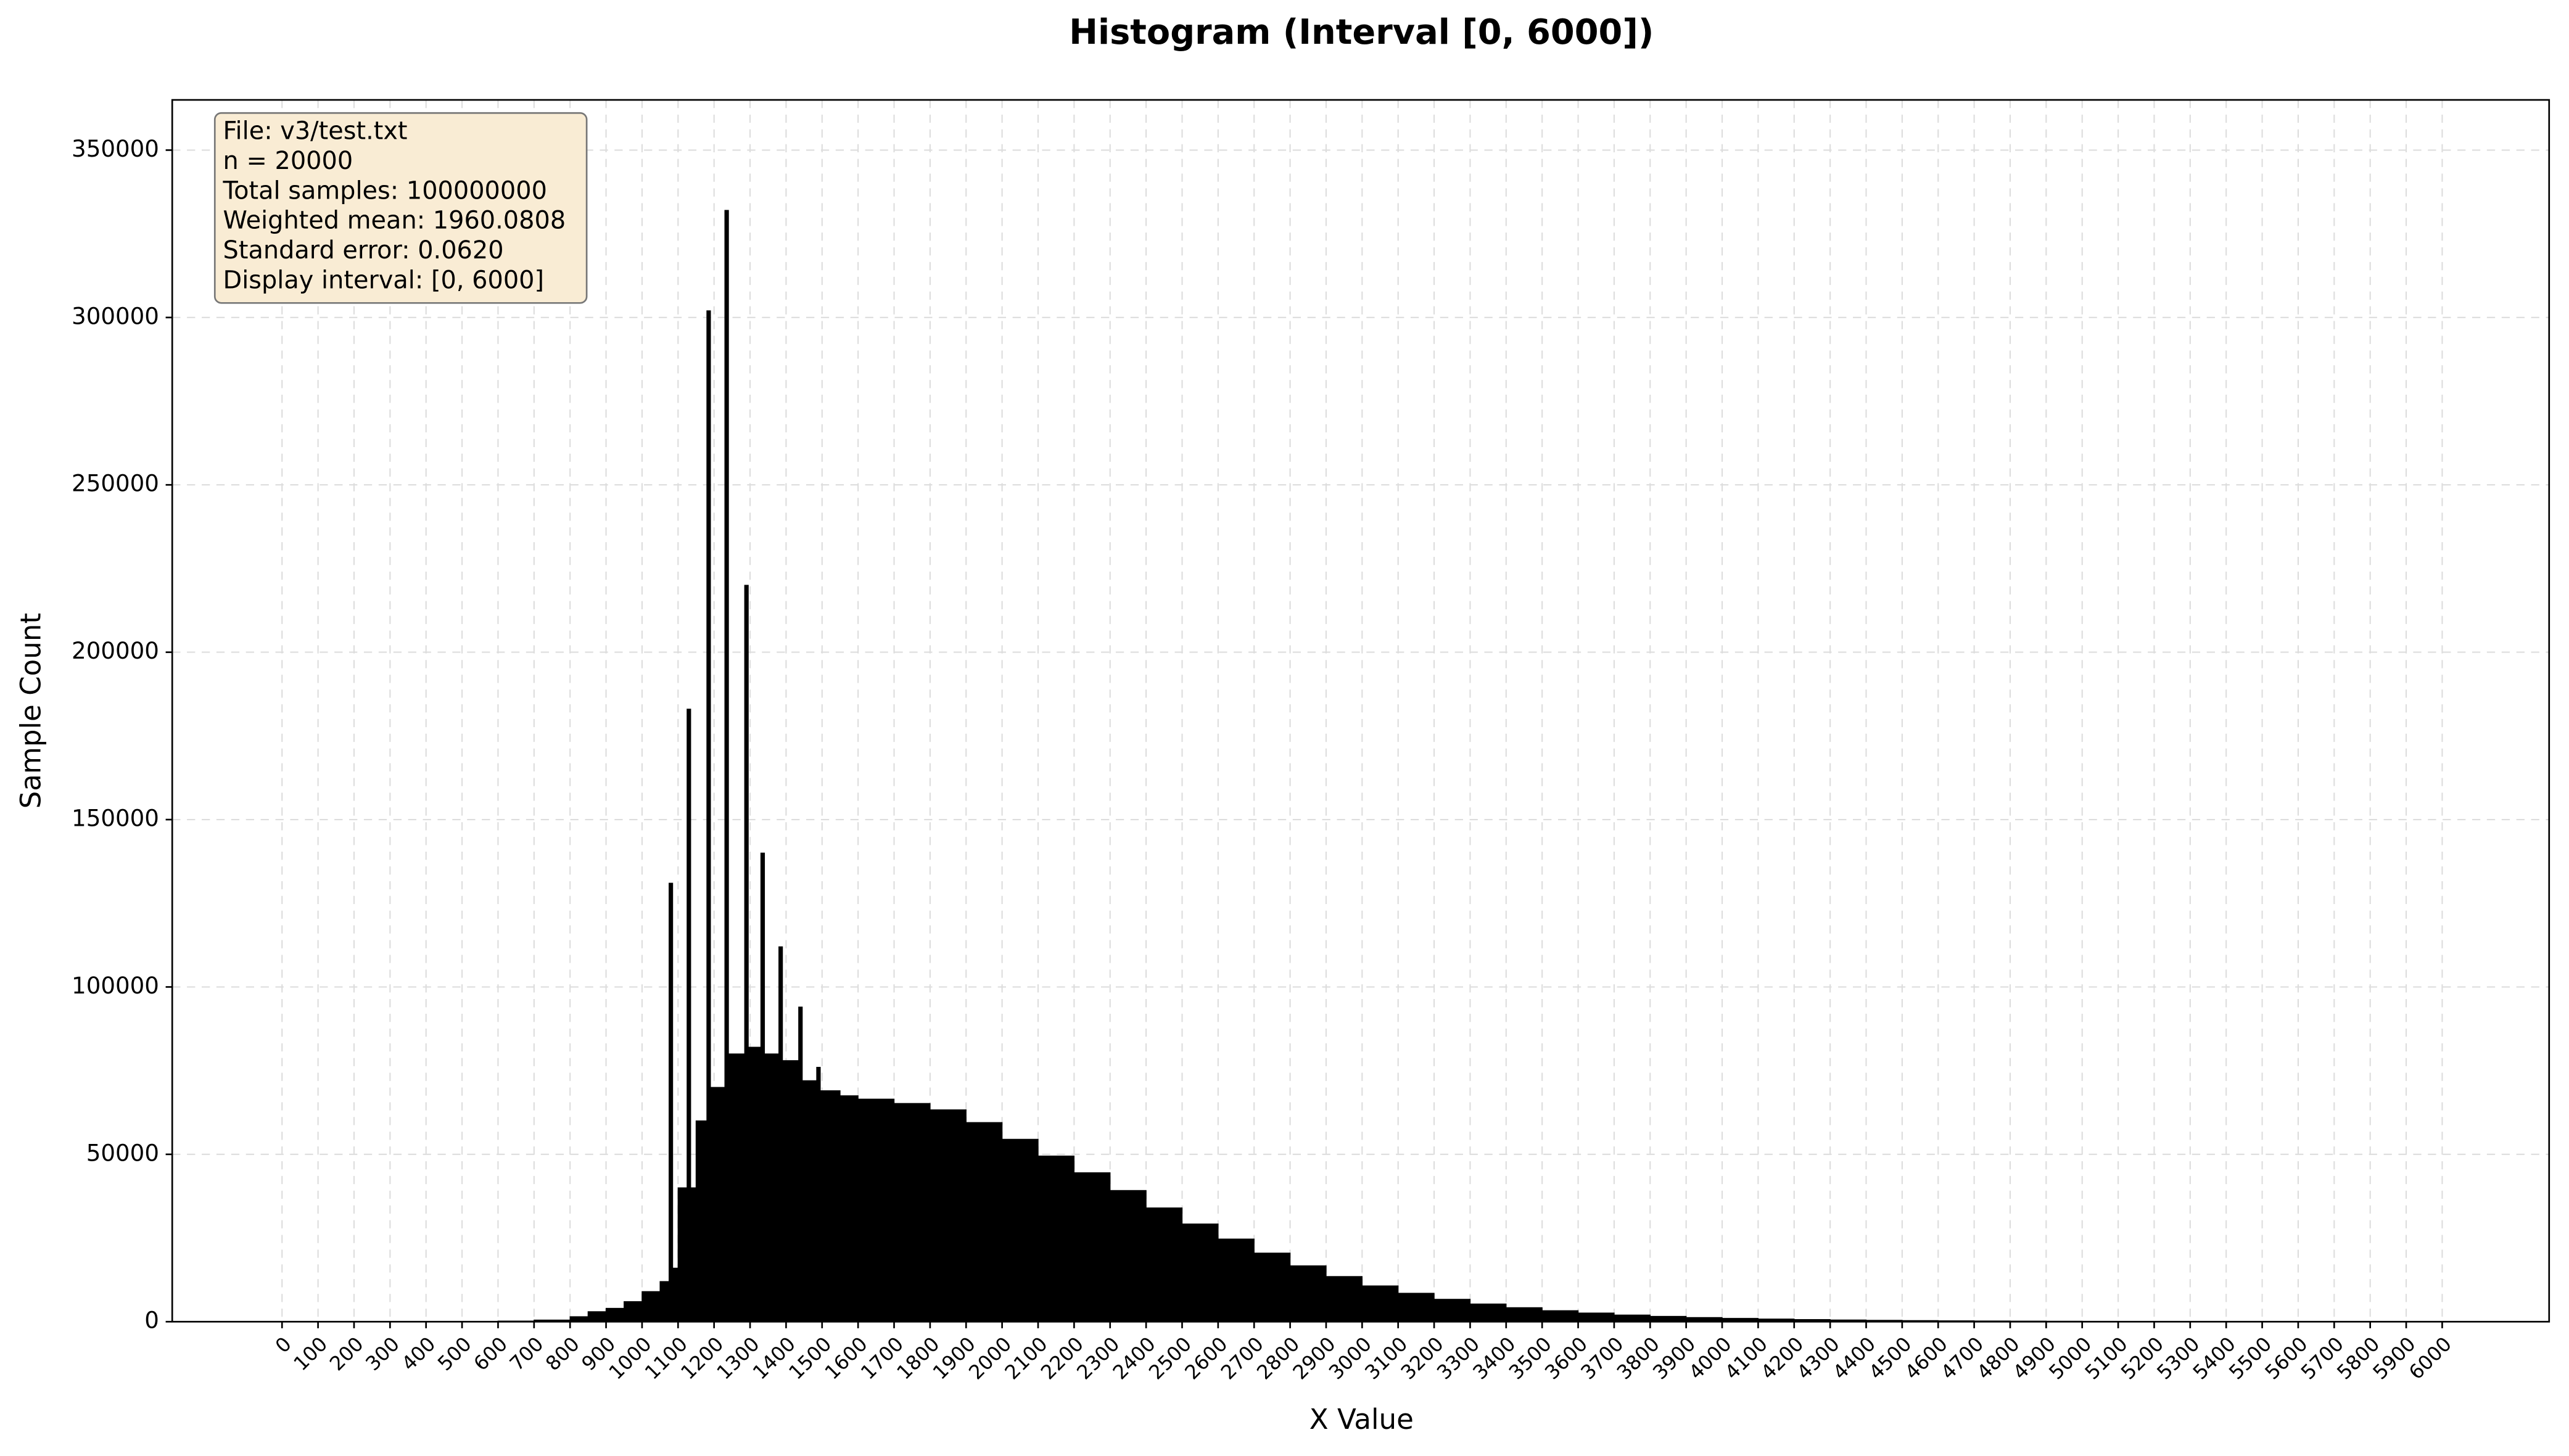 The image size is (2569, 1456). Describe the element at coordinates (122, 1152) in the screenshot. I see `y-tick-label: 50000` at that location.